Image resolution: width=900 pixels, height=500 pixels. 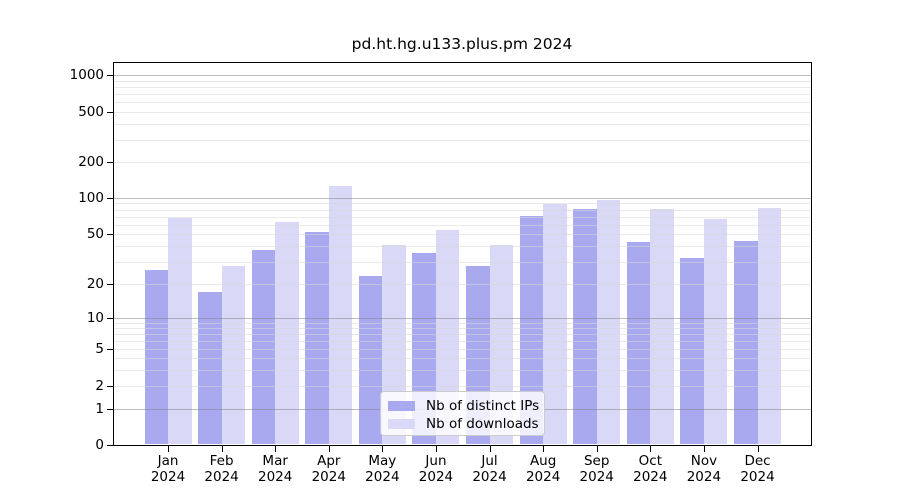 What do you see at coordinates (156, 357) in the screenshot?
I see `bar-jan-distinct-ips` at bounding box center [156, 357].